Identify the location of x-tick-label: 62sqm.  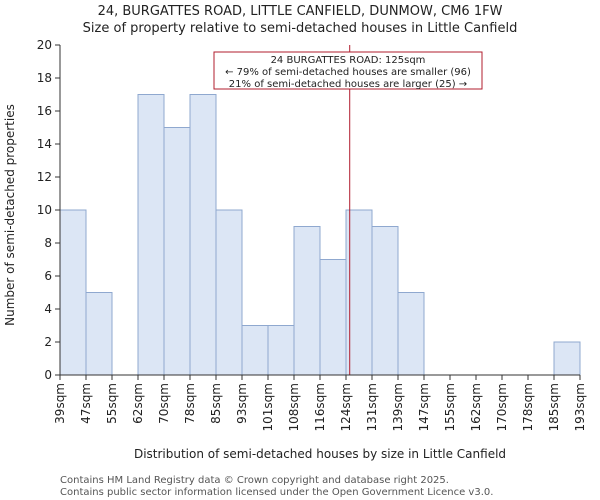
(138, 403).